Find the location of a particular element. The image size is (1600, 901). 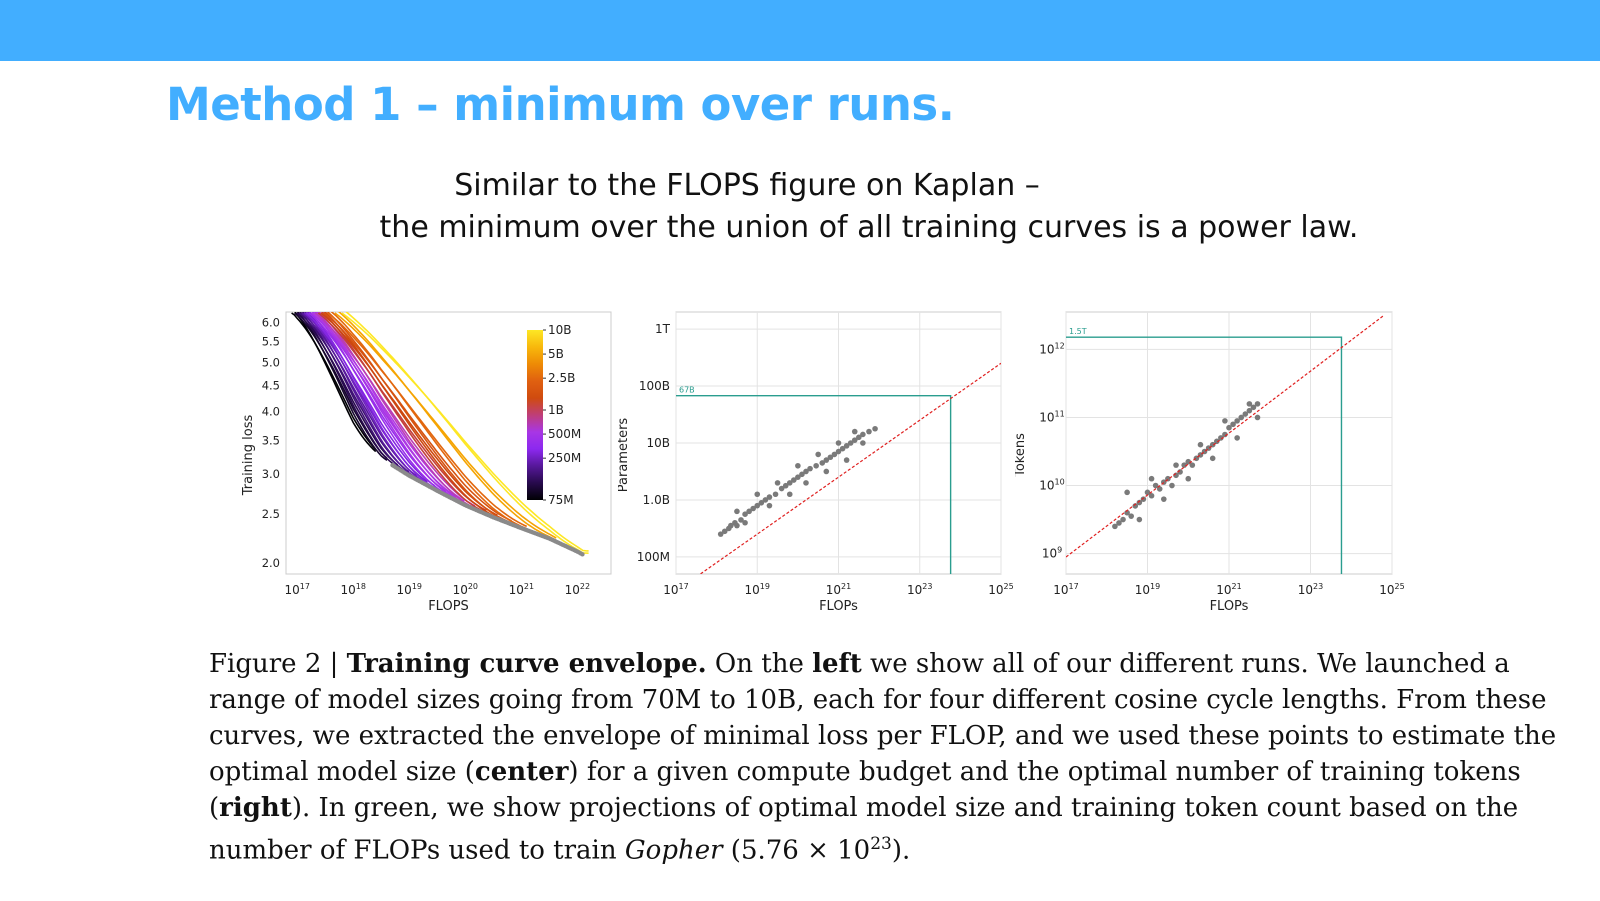

colorbar-label: 2.5B is located at coordinates (561, 378).